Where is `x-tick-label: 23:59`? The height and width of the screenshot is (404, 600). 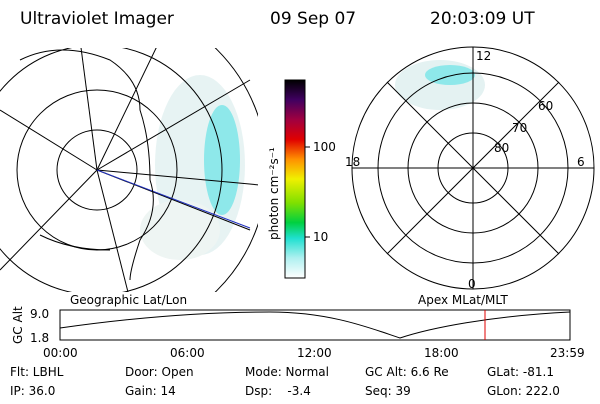 x-tick-label: 23:59 is located at coordinates (567, 353).